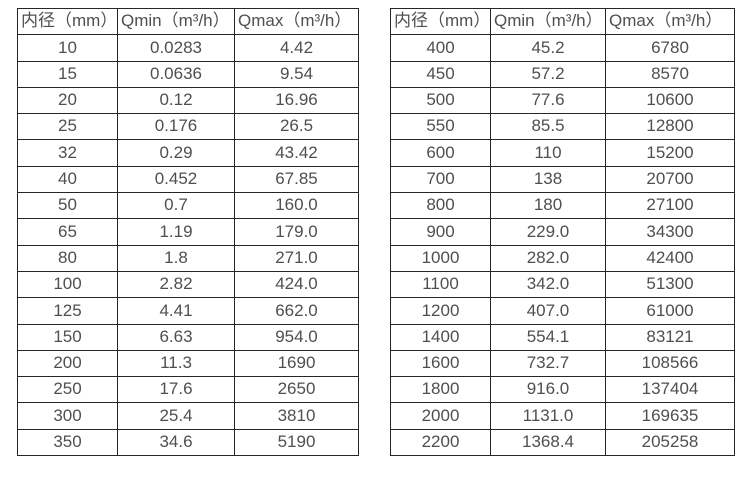  Describe the element at coordinates (176, 153) in the screenshot. I see `table-cell: 0.29` at that location.